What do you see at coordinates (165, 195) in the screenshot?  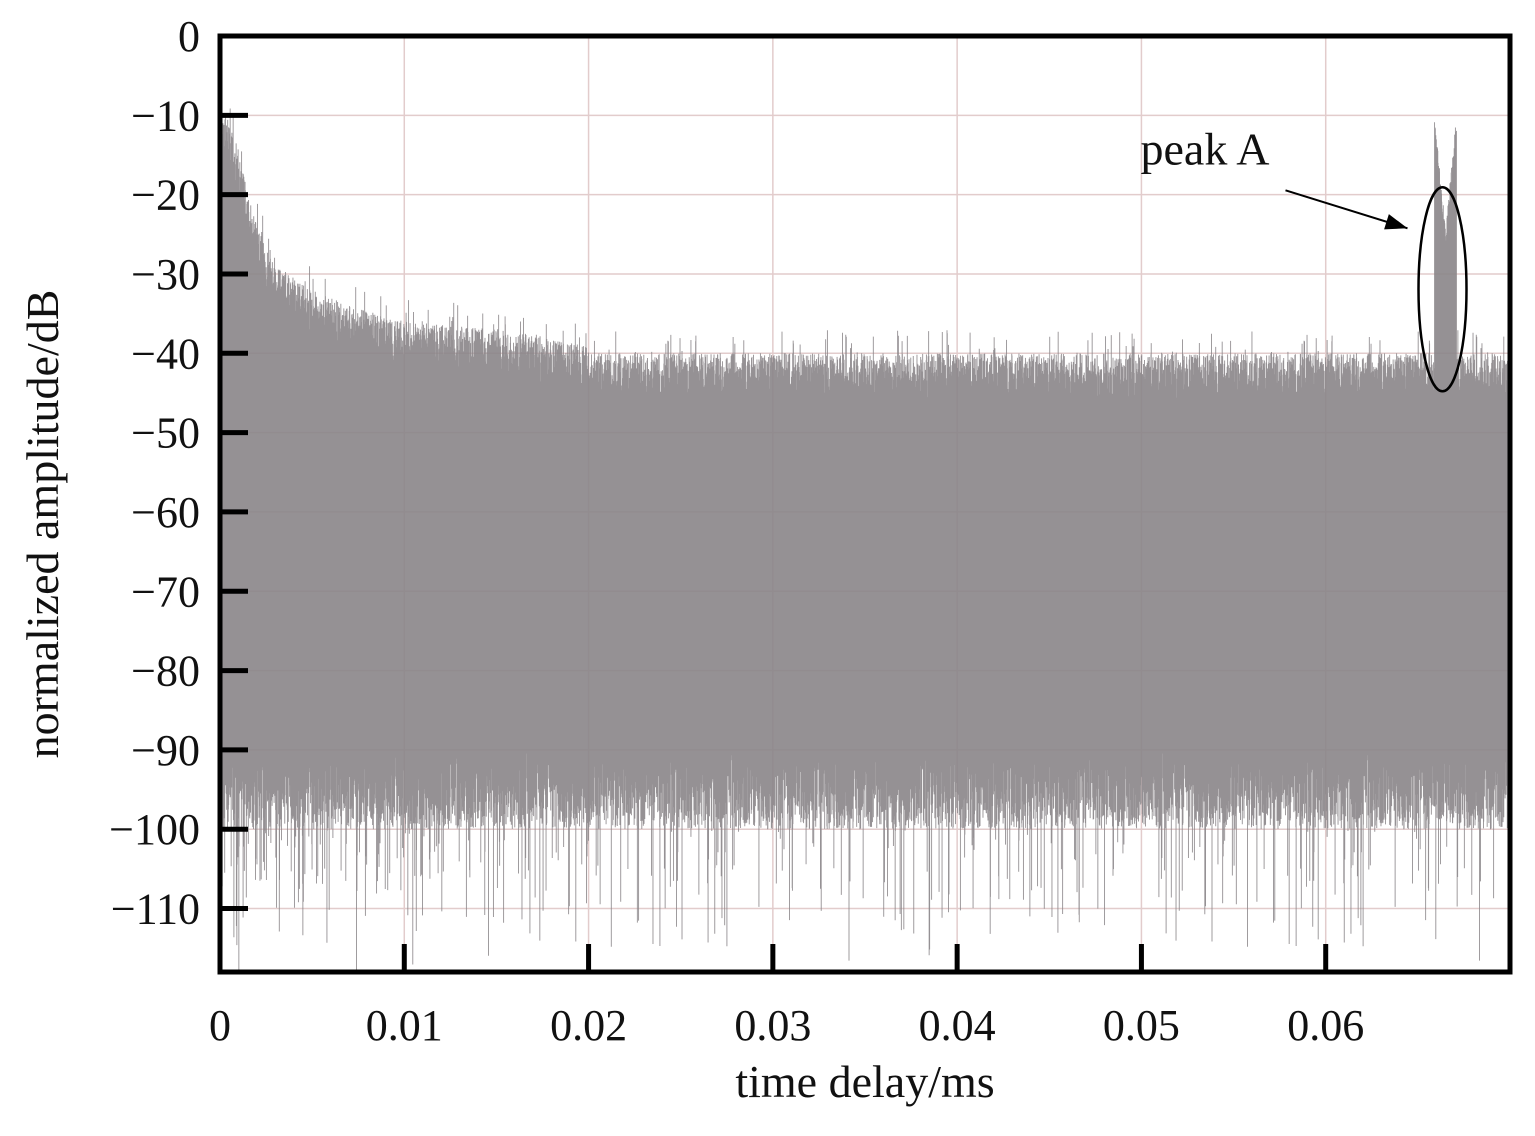 I see `y-tick-label: −20` at bounding box center [165, 195].